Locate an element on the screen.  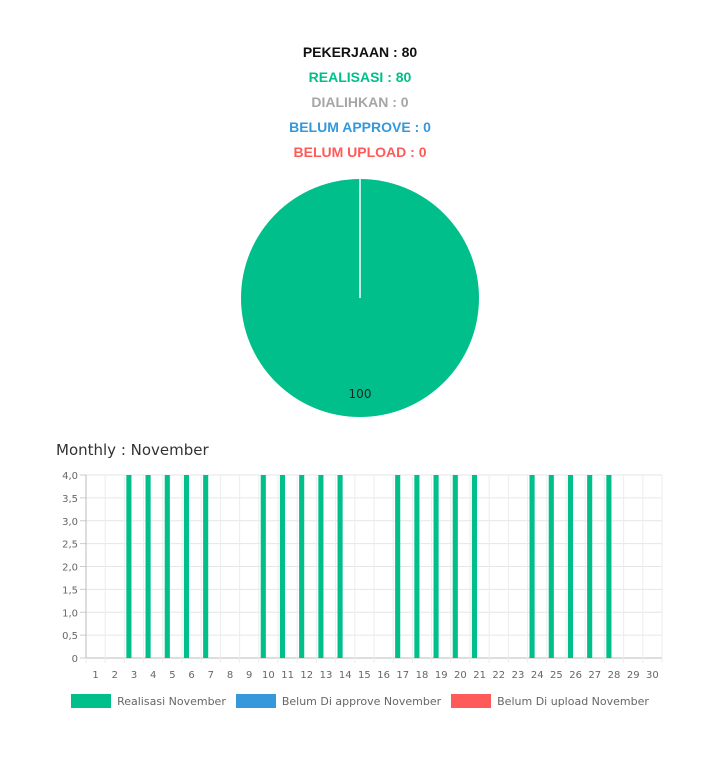
legend-item-belum-upload: Belum Di upload November is located at coordinates (550, 701).